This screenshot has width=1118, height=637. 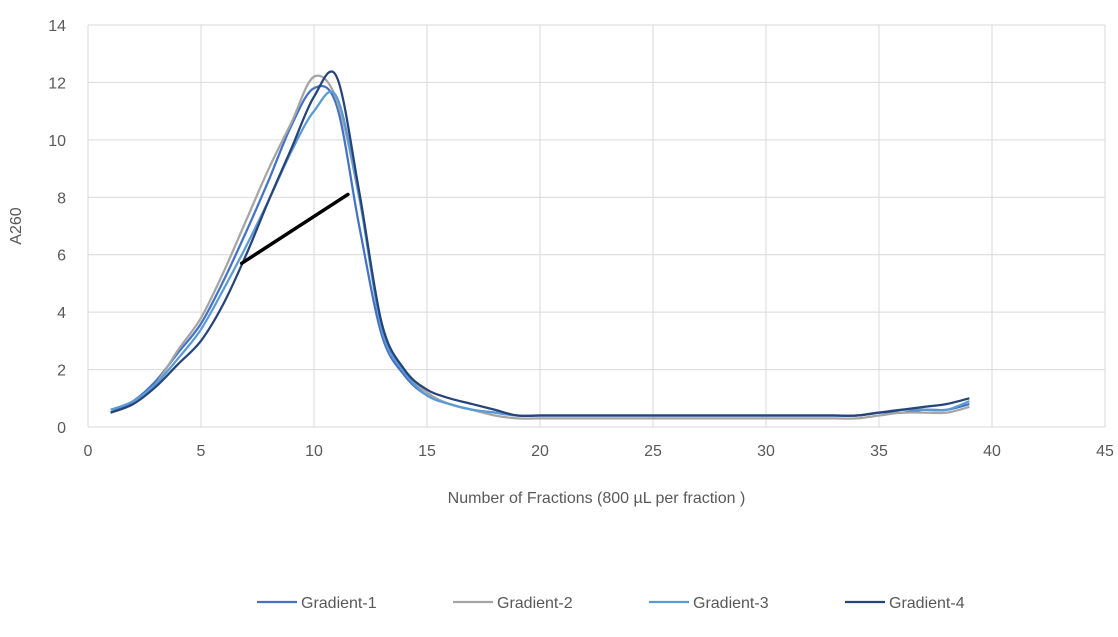 I want to click on y-tick-label: 12, so click(x=57, y=83).